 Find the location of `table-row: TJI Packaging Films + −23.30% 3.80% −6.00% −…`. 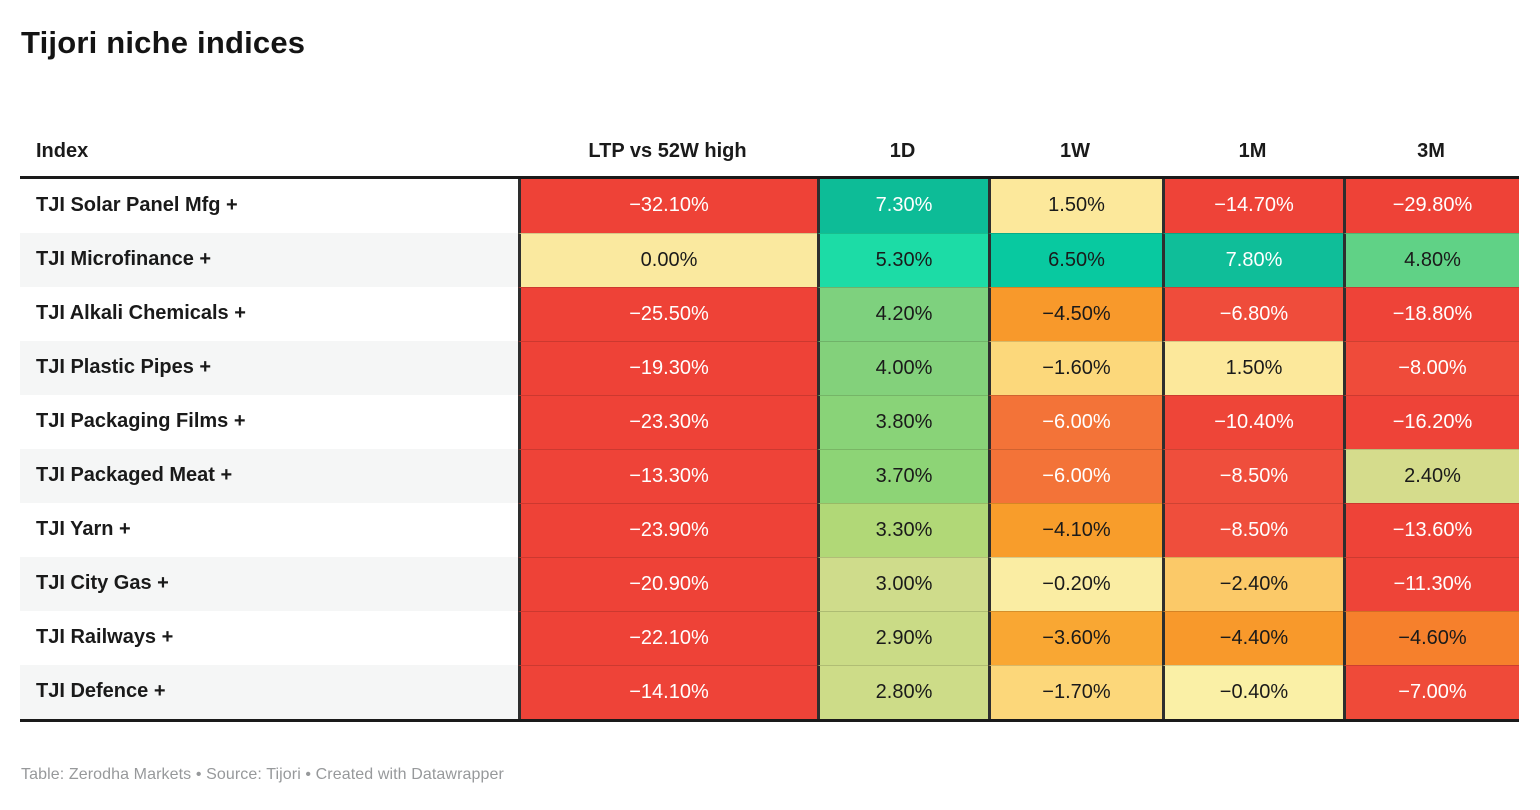

table-row: TJI Packaging Films + −23.30% 3.80% −6.00% −… is located at coordinates (769, 421).